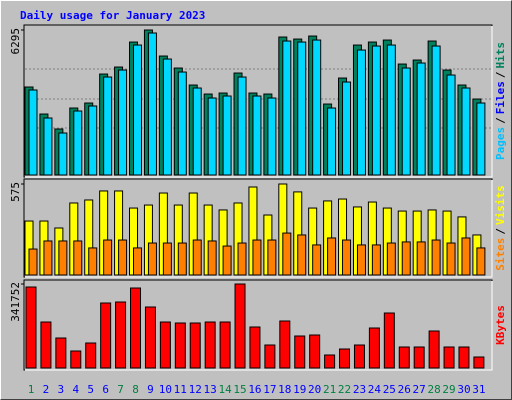 This screenshot has width=512, height=400. Describe the element at coordinates (180, 389) in the screenshot. I see `x-tick-label: 11` at that location.